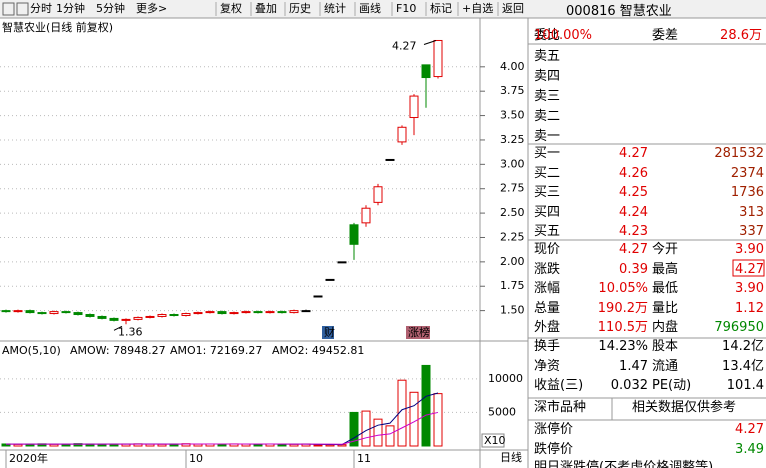 The width and height of the screenshot is (766, 468). I want to click on high-box, so click(748, 268).